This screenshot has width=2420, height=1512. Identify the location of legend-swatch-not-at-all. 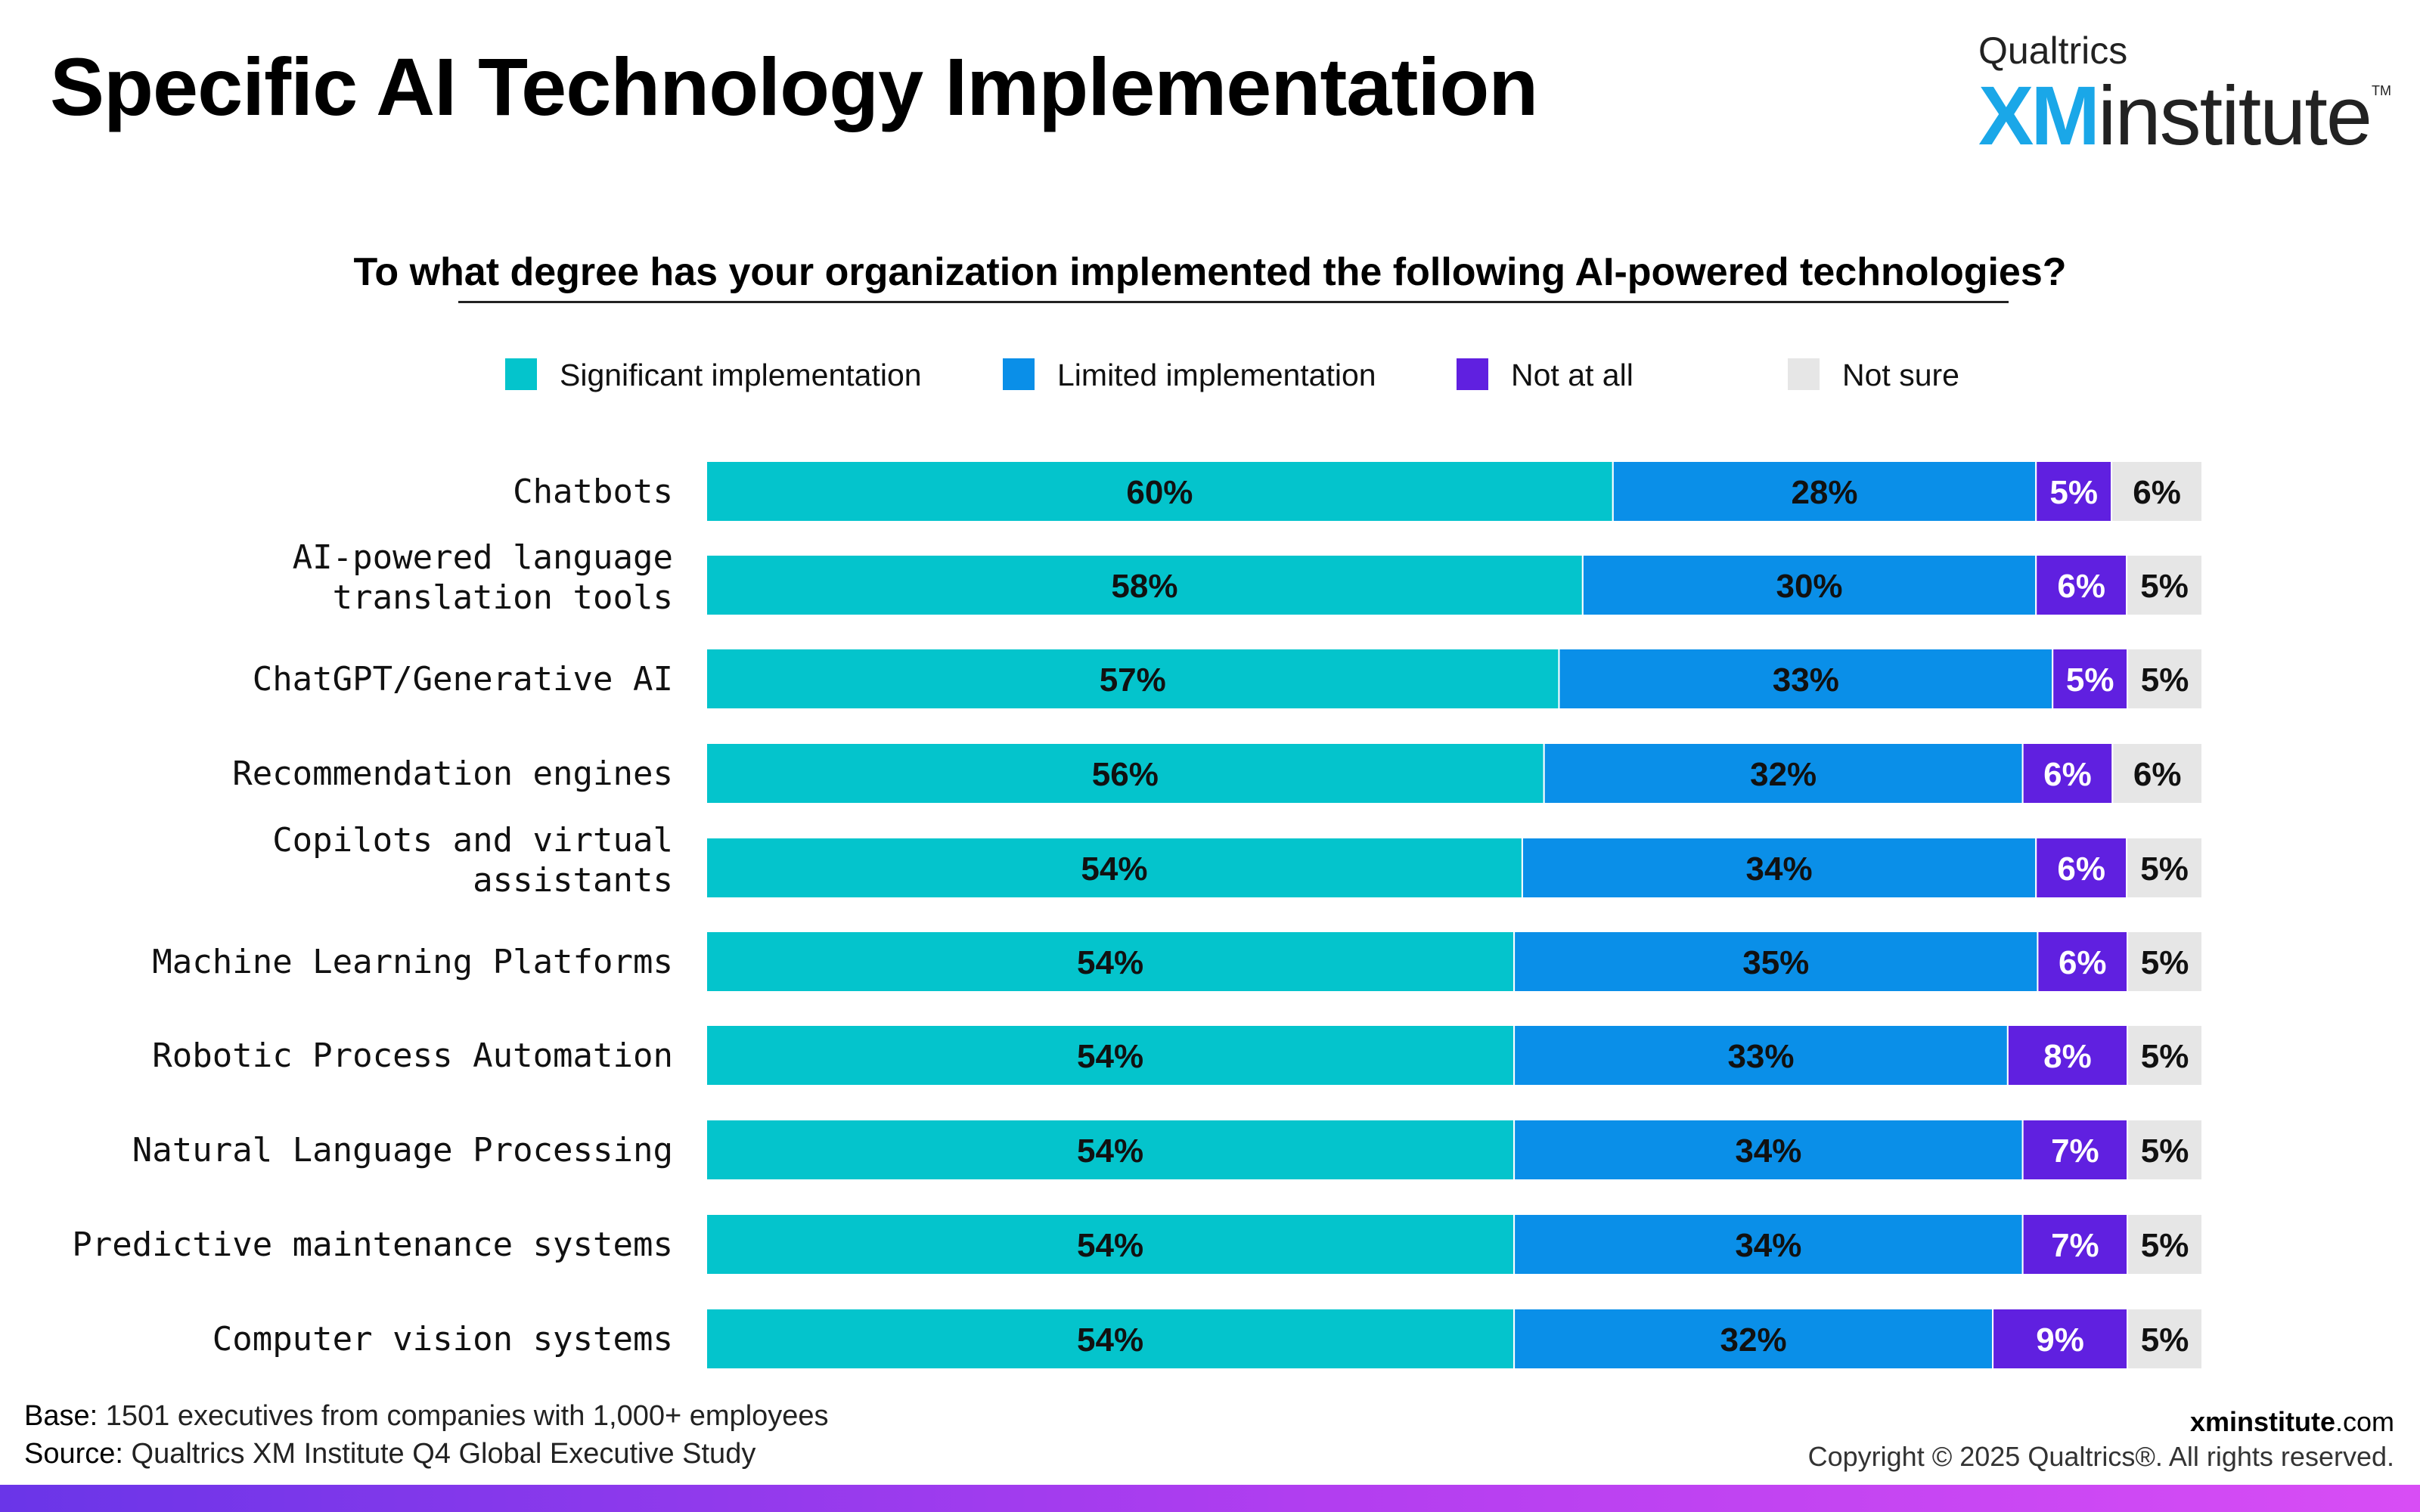
(1472, 374).